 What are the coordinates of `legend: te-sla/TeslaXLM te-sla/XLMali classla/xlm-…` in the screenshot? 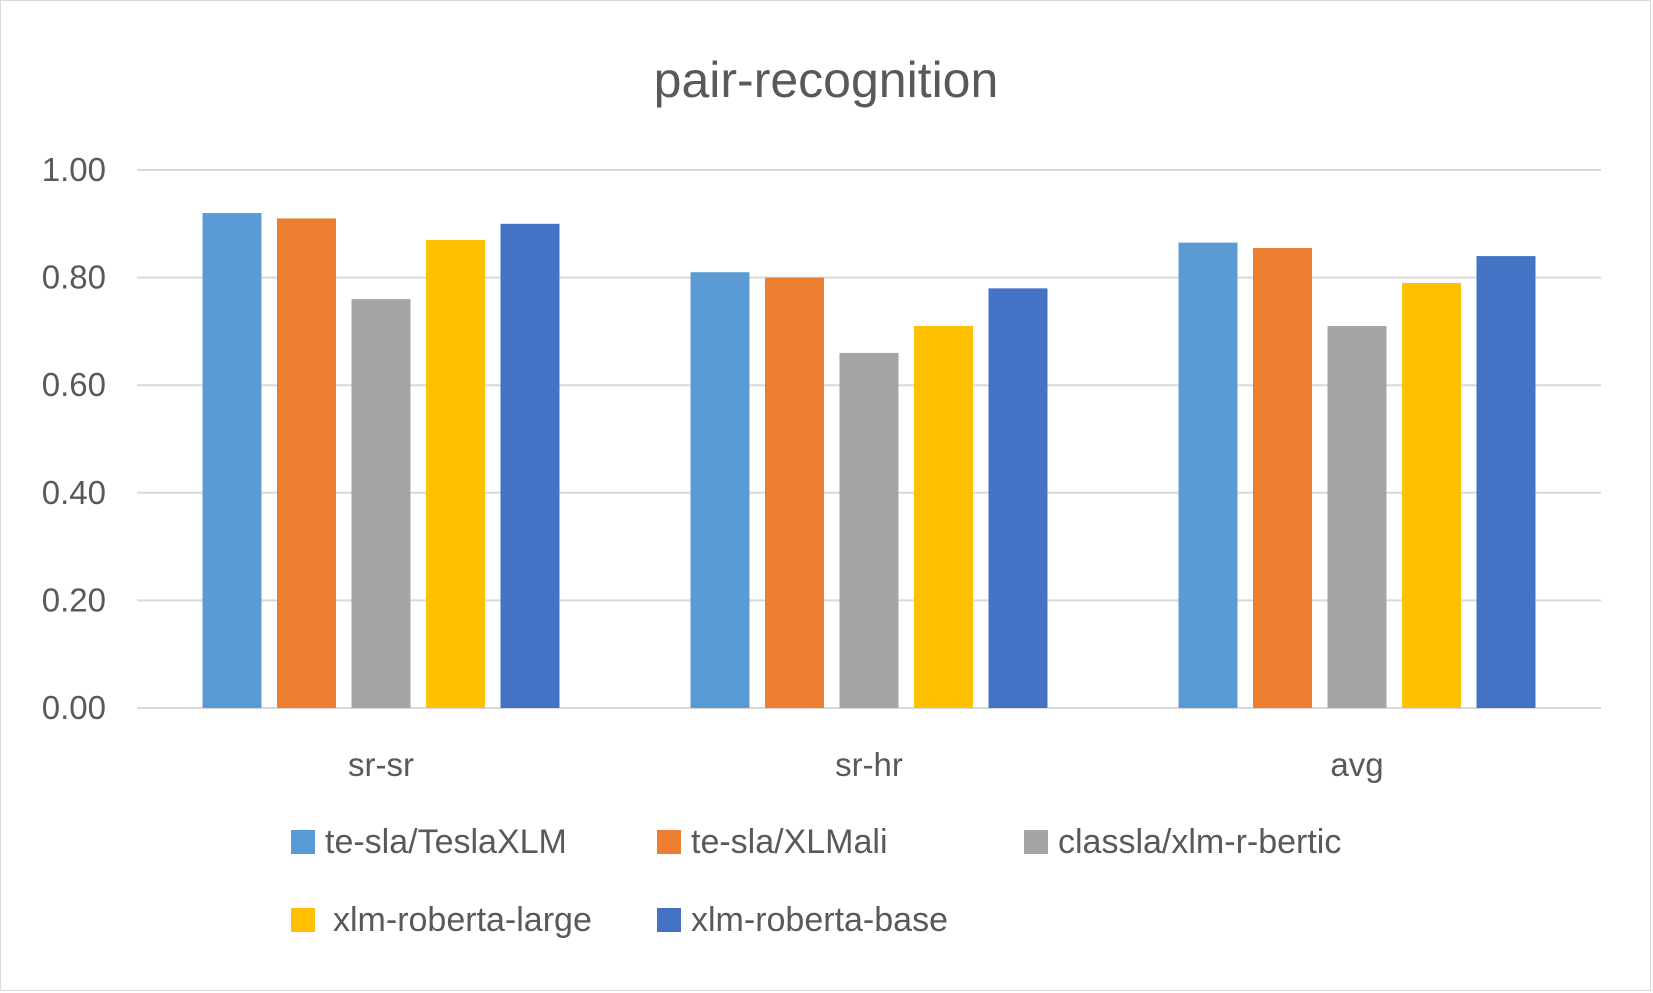 It's located at (816, 881).